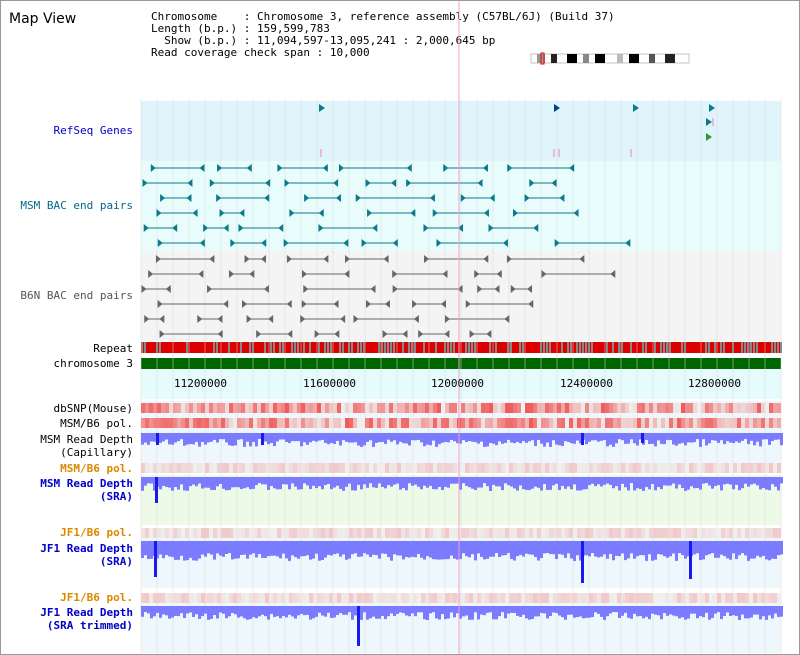 Image resolution: width=800 pixels, height=655 pixels. What do you see at coordinates (76, 295) in the screenshot?
I see `b6n-bac-label: B6N BAC end pairs` at bounding box center [76, 295].